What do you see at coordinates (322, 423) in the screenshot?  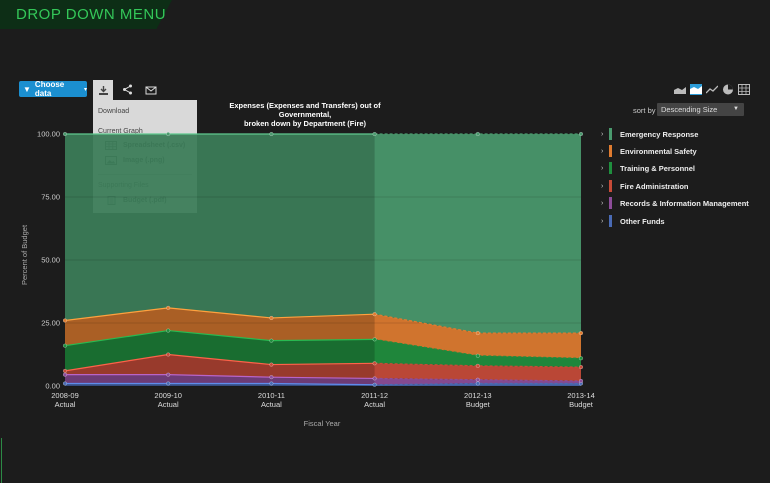 I see `x-axis-label: Fiscal Year` at bounding box center [322, 423].